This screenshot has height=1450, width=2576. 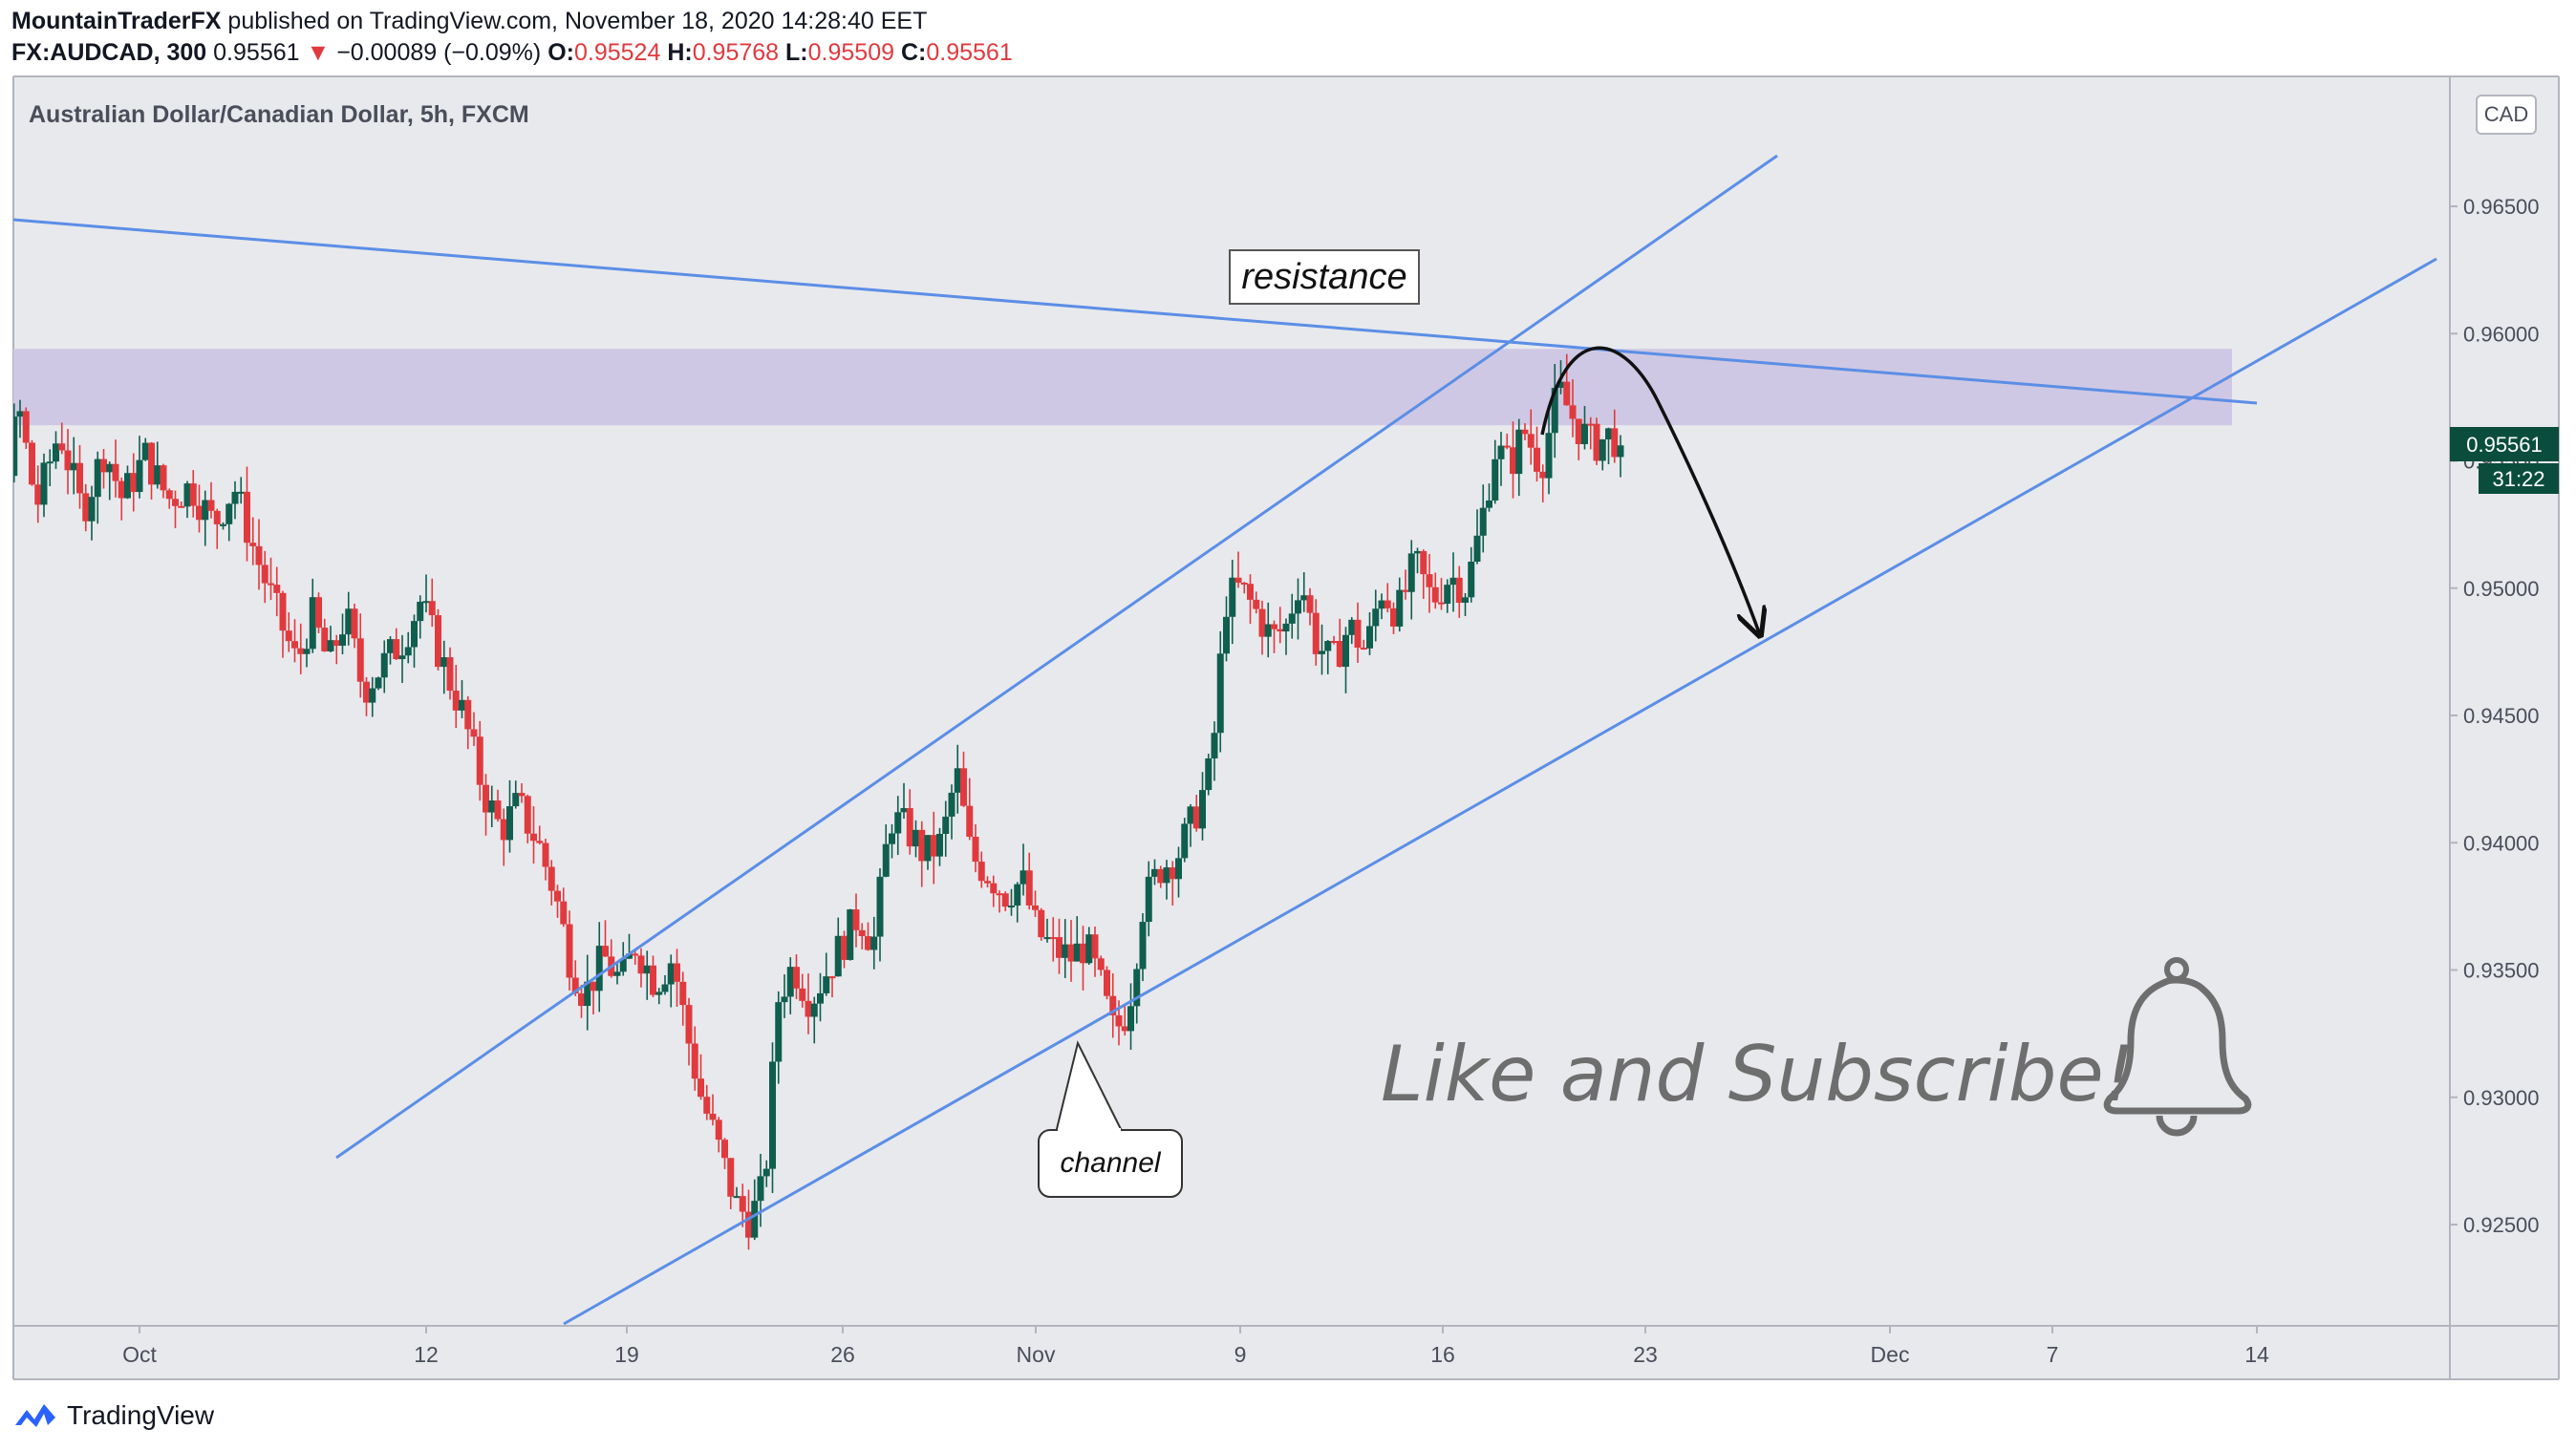 What do you see at coordinates (35, 1416) in the screenshot?
I see `tradingview-logo-icon` at bounding box center [35, 1416].